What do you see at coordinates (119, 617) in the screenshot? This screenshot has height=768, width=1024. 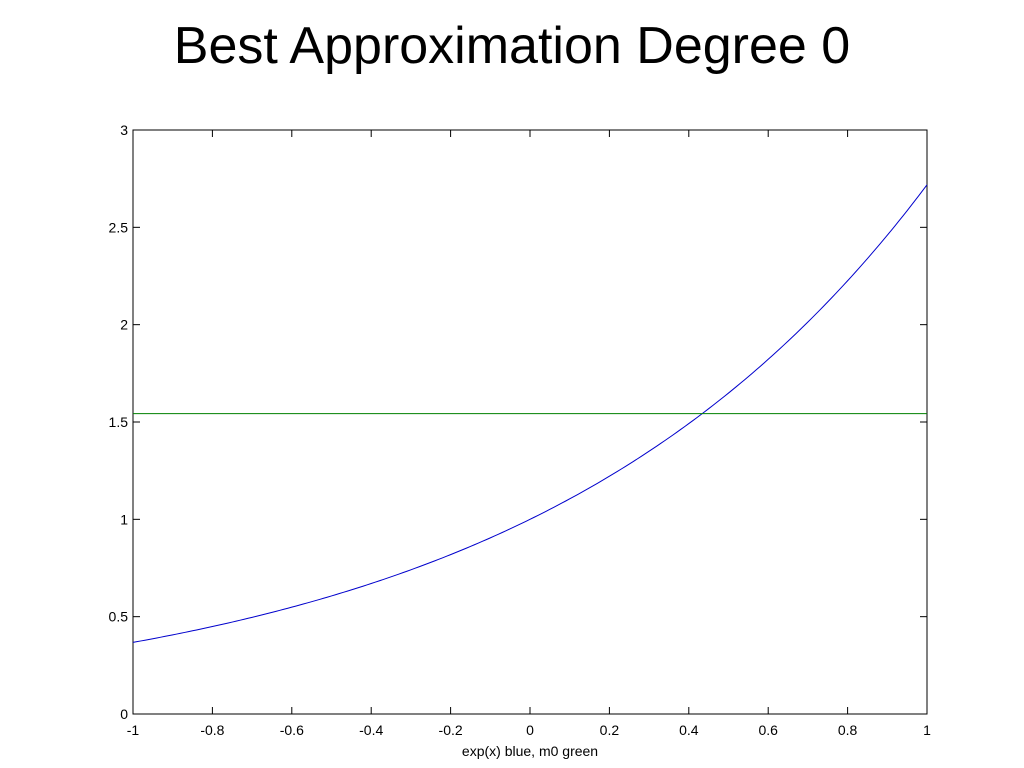 I see `y-tick-label: 0.5` at bounding box center [119, 617].